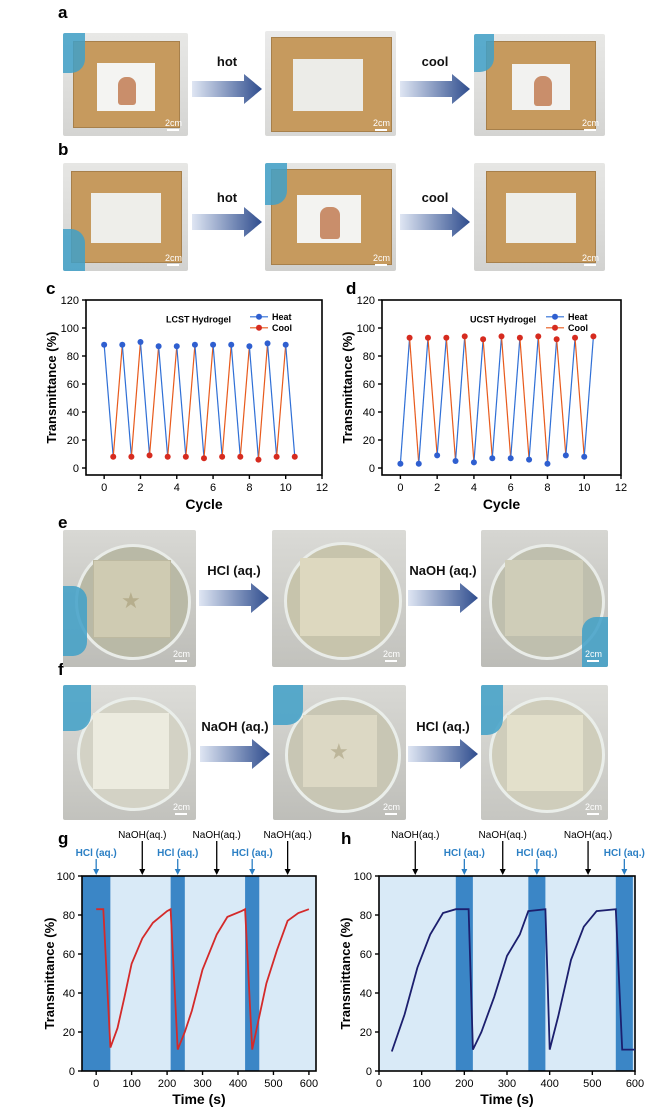  What do you see at coordinates (539, 85) in the screenshot?
I see `photo-a3-frame-with-figurine: 2cm` at bounding box center [539, 85].